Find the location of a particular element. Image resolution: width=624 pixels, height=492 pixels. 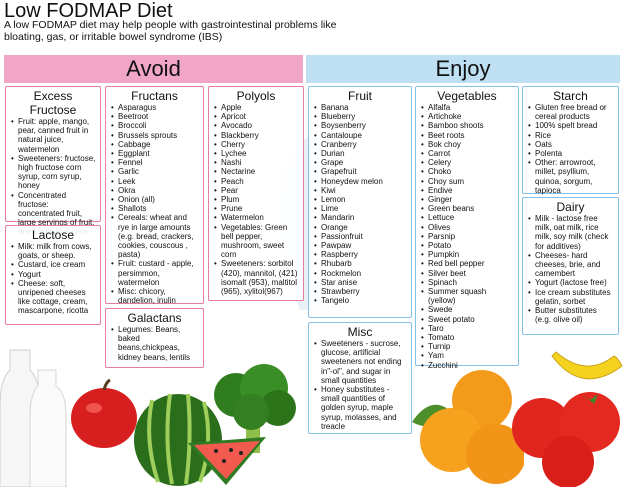

list-item: Red bell pepper is located at coordinates (467, 263).